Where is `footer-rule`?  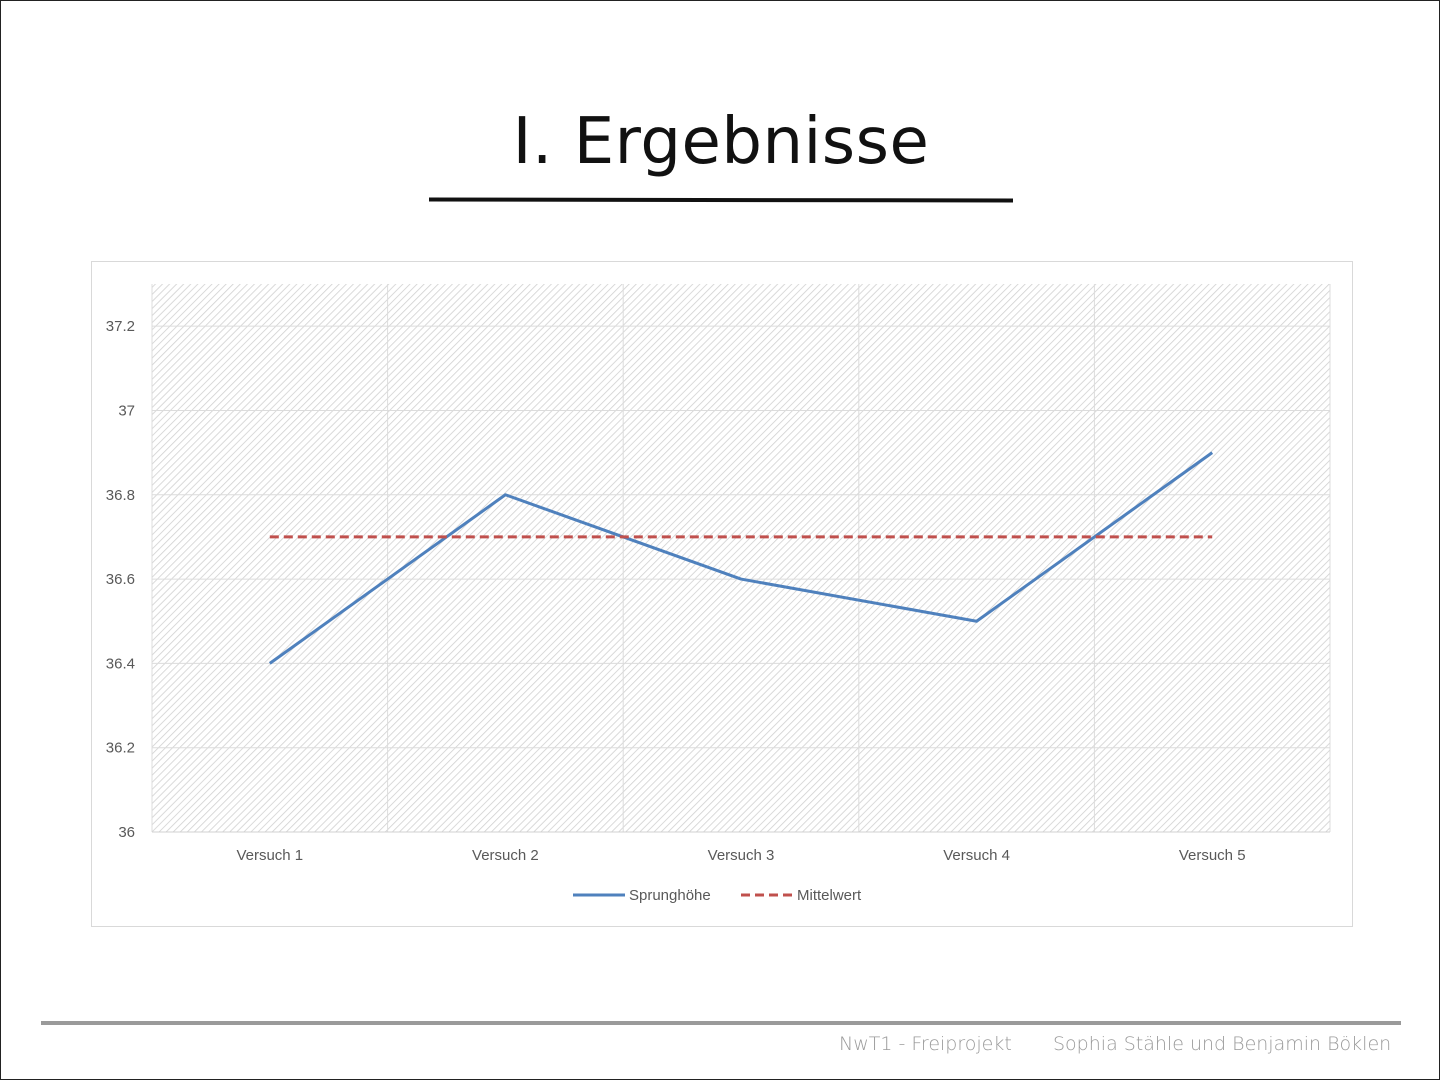 footer-rule is located at coordinates (721, 1023).